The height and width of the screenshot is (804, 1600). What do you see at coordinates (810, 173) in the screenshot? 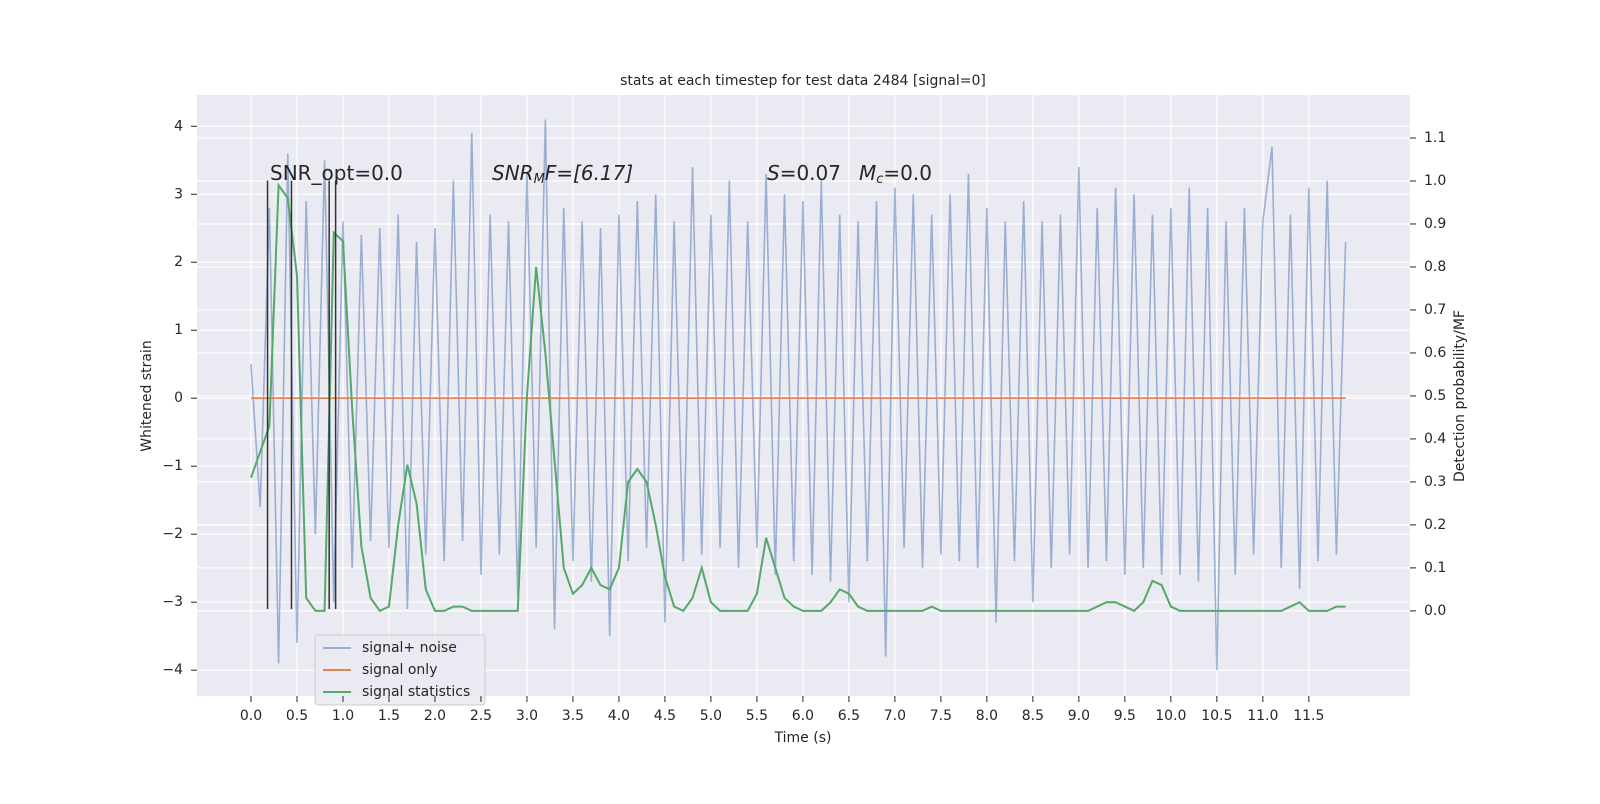
I see `annotation-text: =0.07` at bounding box center [810, 173].